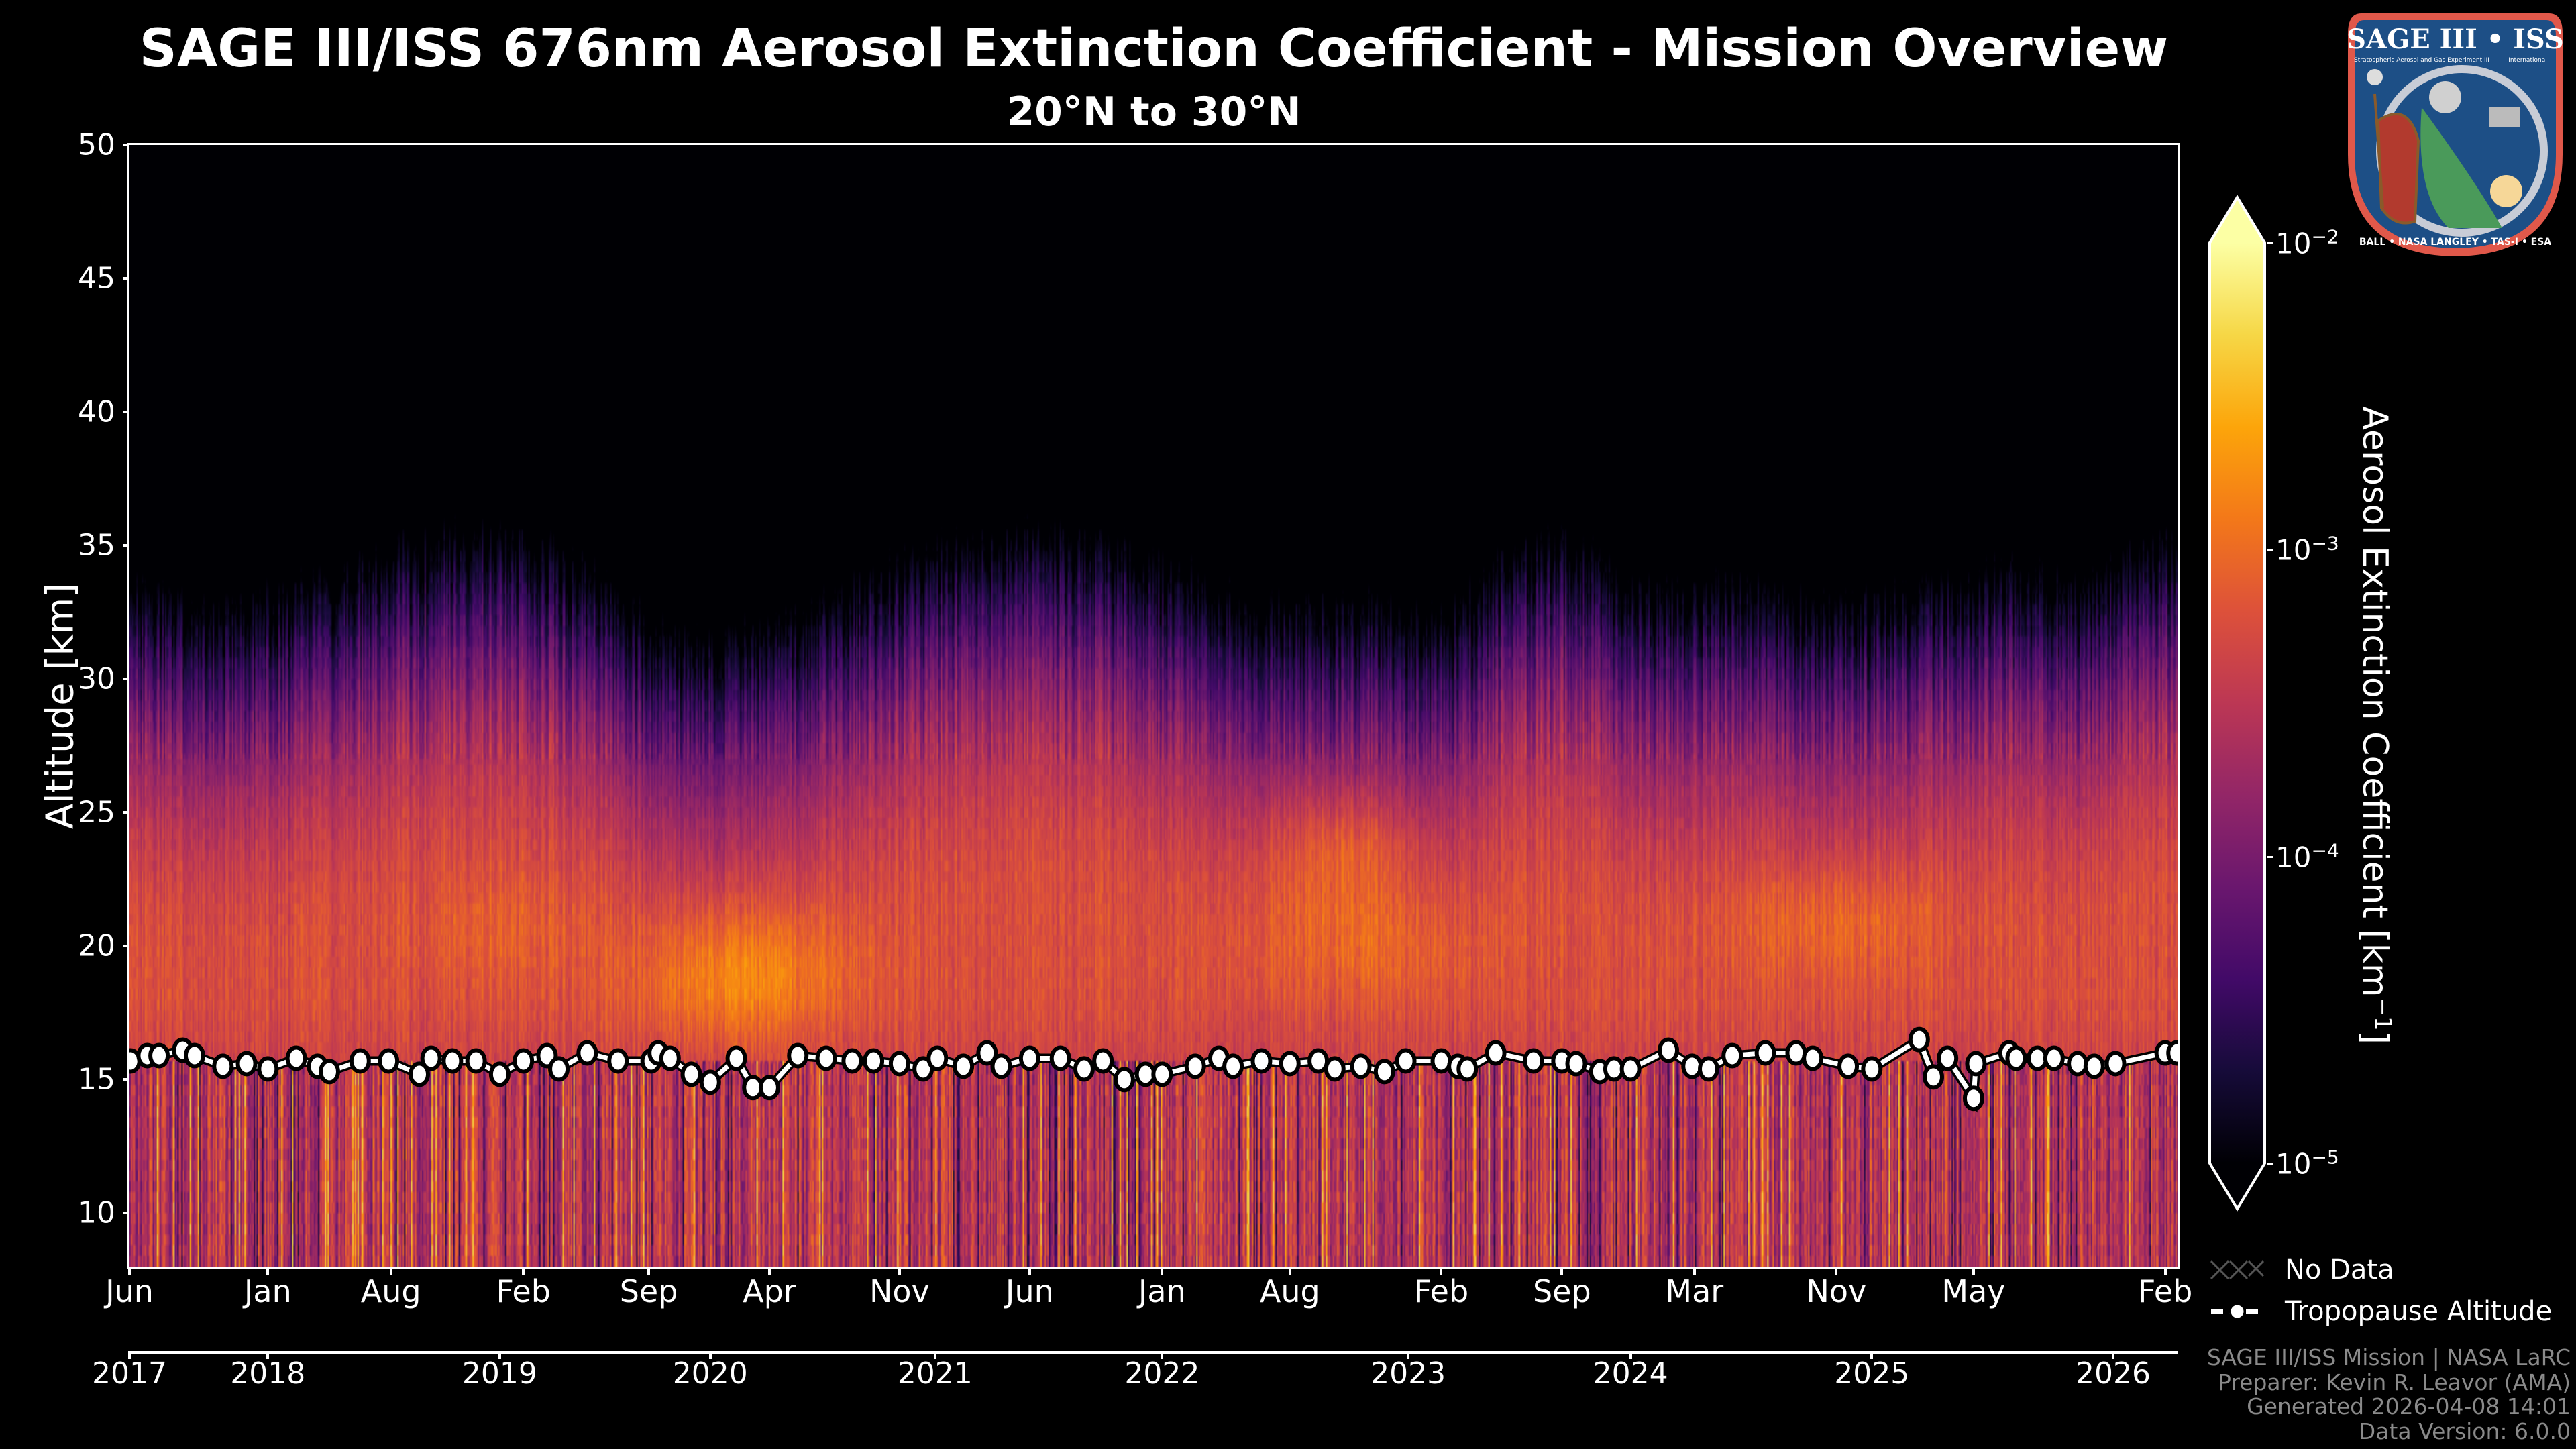  I want to click on footer-generated: Generated 2026-04-08 14:01, so click(2409, 1406).